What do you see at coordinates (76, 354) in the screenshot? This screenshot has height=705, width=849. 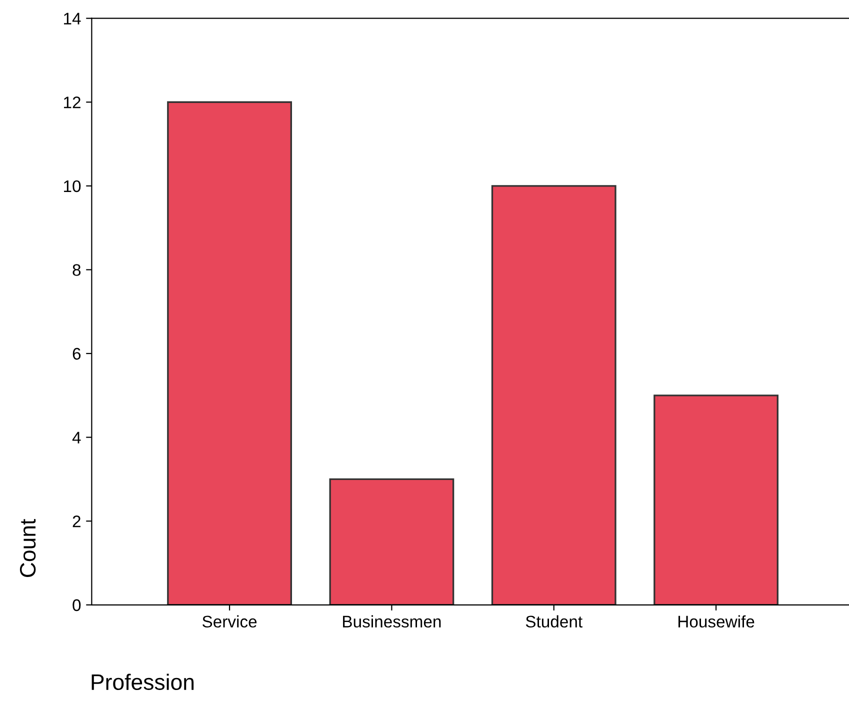 I see `y-tick-label: 6` at bounding box center [76, 354].